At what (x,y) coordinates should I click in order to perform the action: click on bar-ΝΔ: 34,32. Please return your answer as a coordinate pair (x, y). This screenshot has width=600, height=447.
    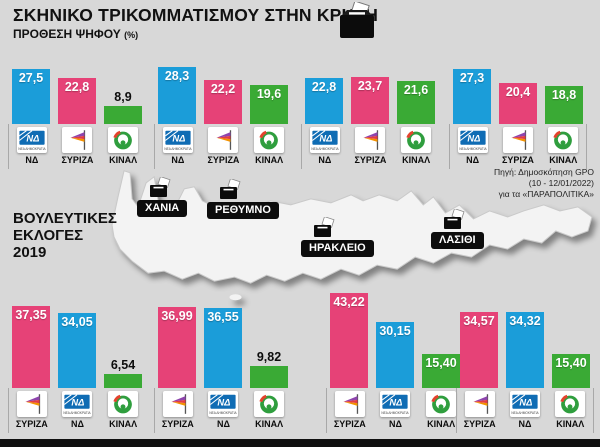
    Looking at the image, I should click on (525, 350).